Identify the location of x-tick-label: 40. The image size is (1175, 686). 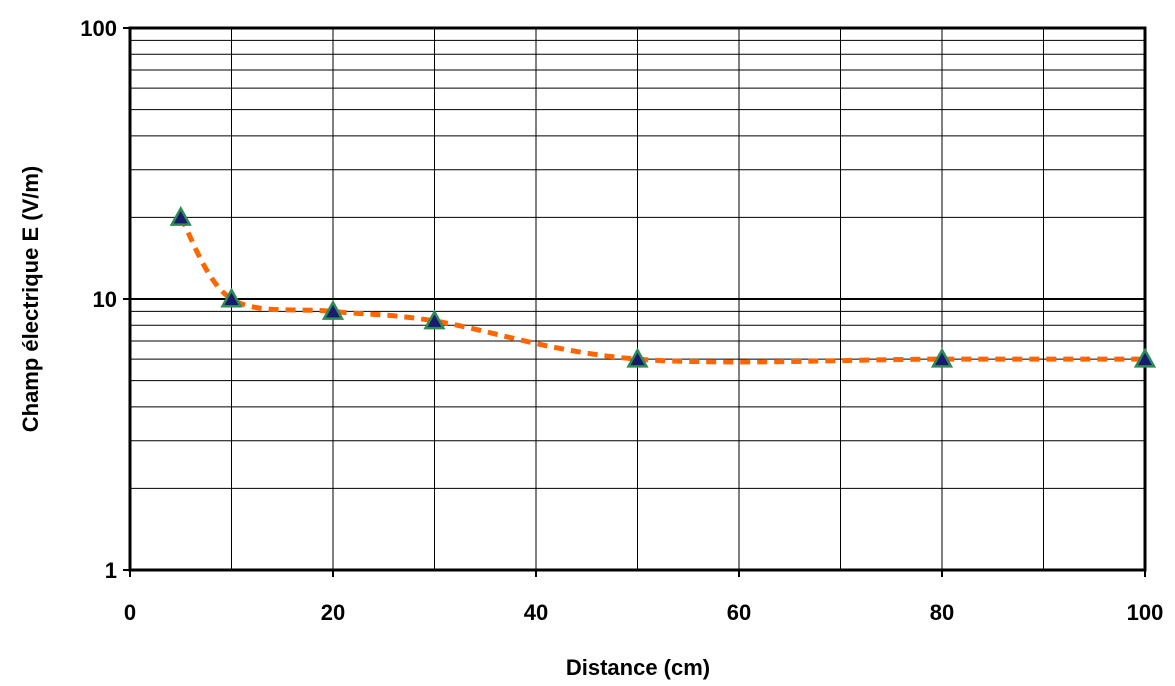
(536, 612).